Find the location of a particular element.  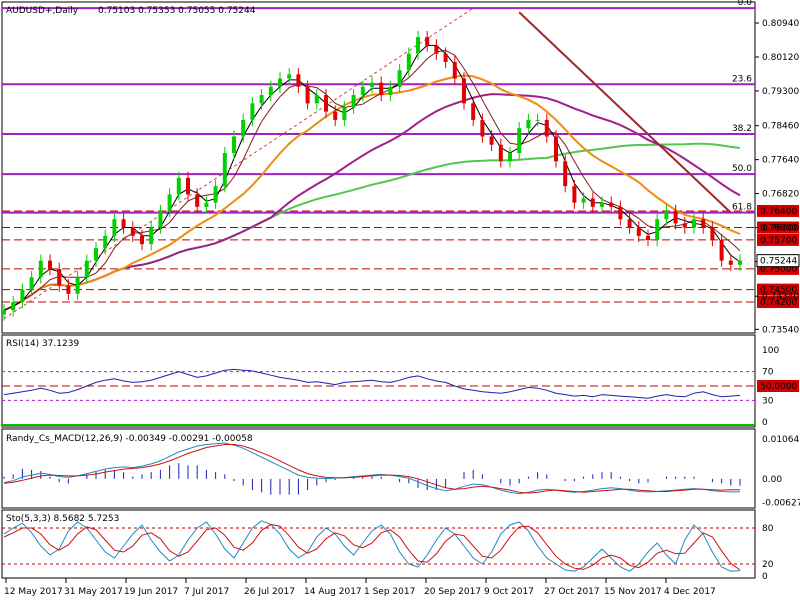

fib-level-label: 61.8 is located at coordinates (742, 208).